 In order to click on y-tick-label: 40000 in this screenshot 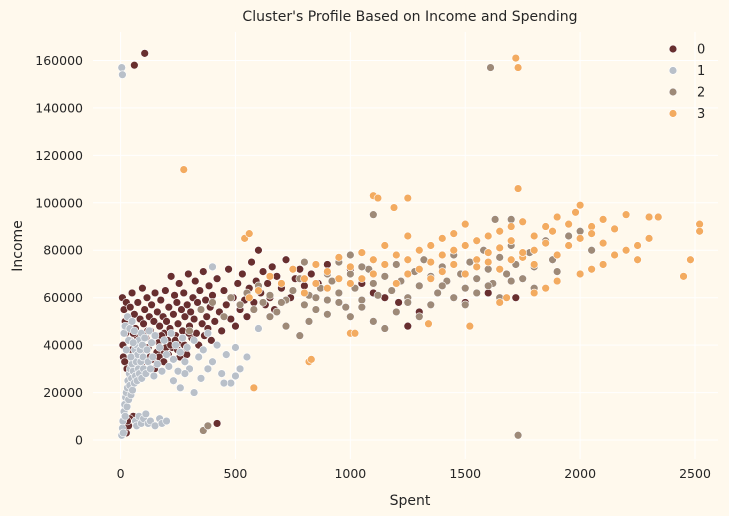, I will do `click(63, 345)`.